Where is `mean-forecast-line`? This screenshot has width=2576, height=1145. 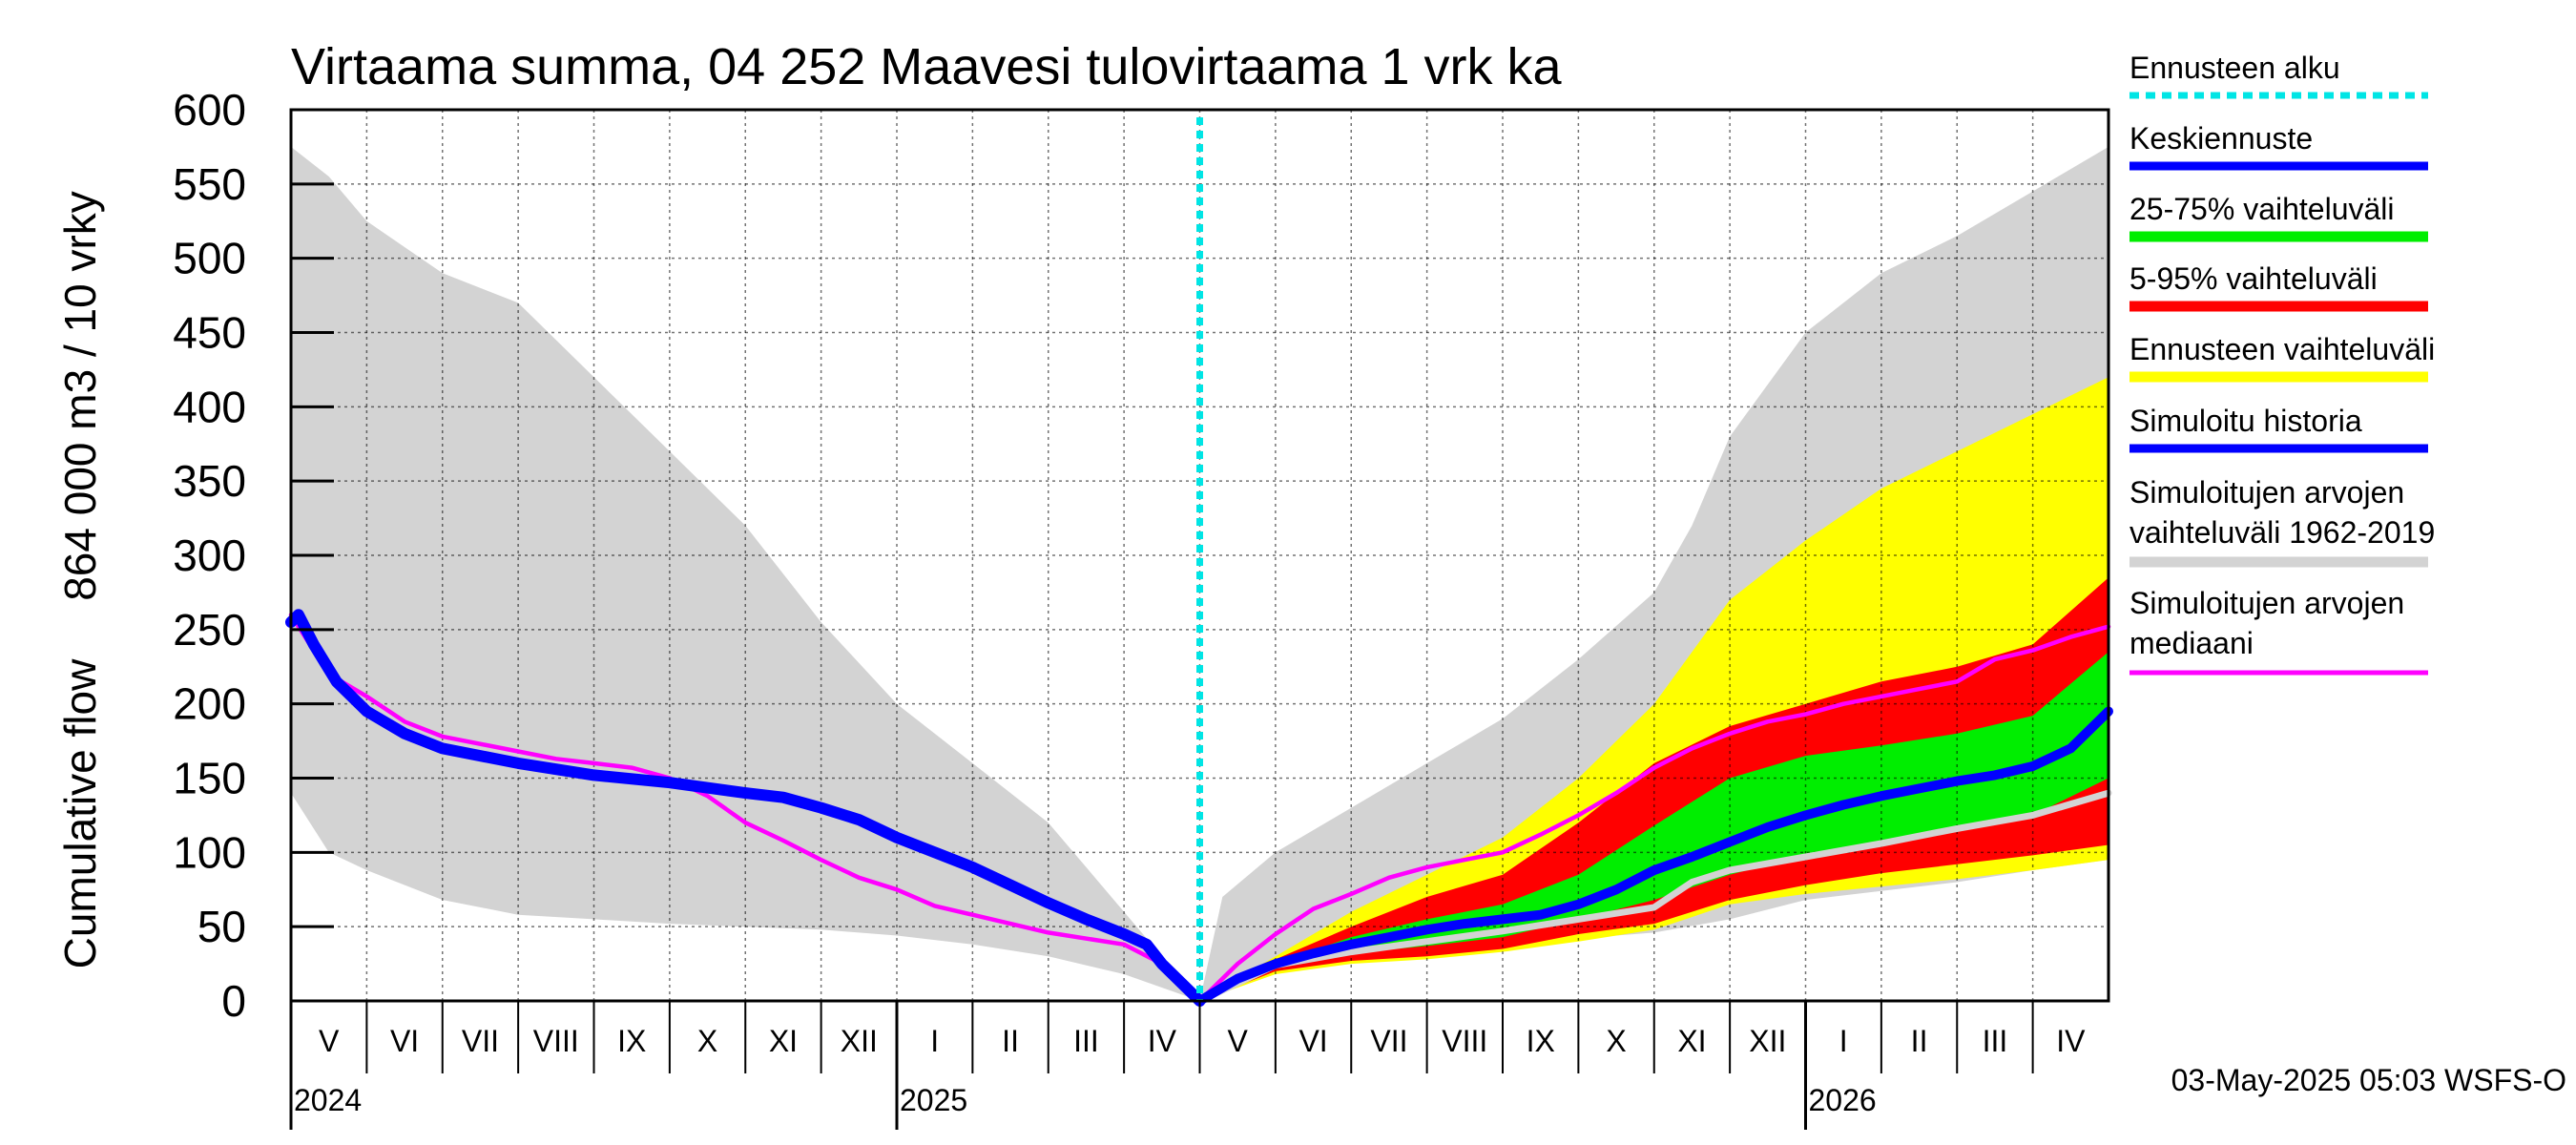 mean-forecast-line is located at coordinates (1654, 856).